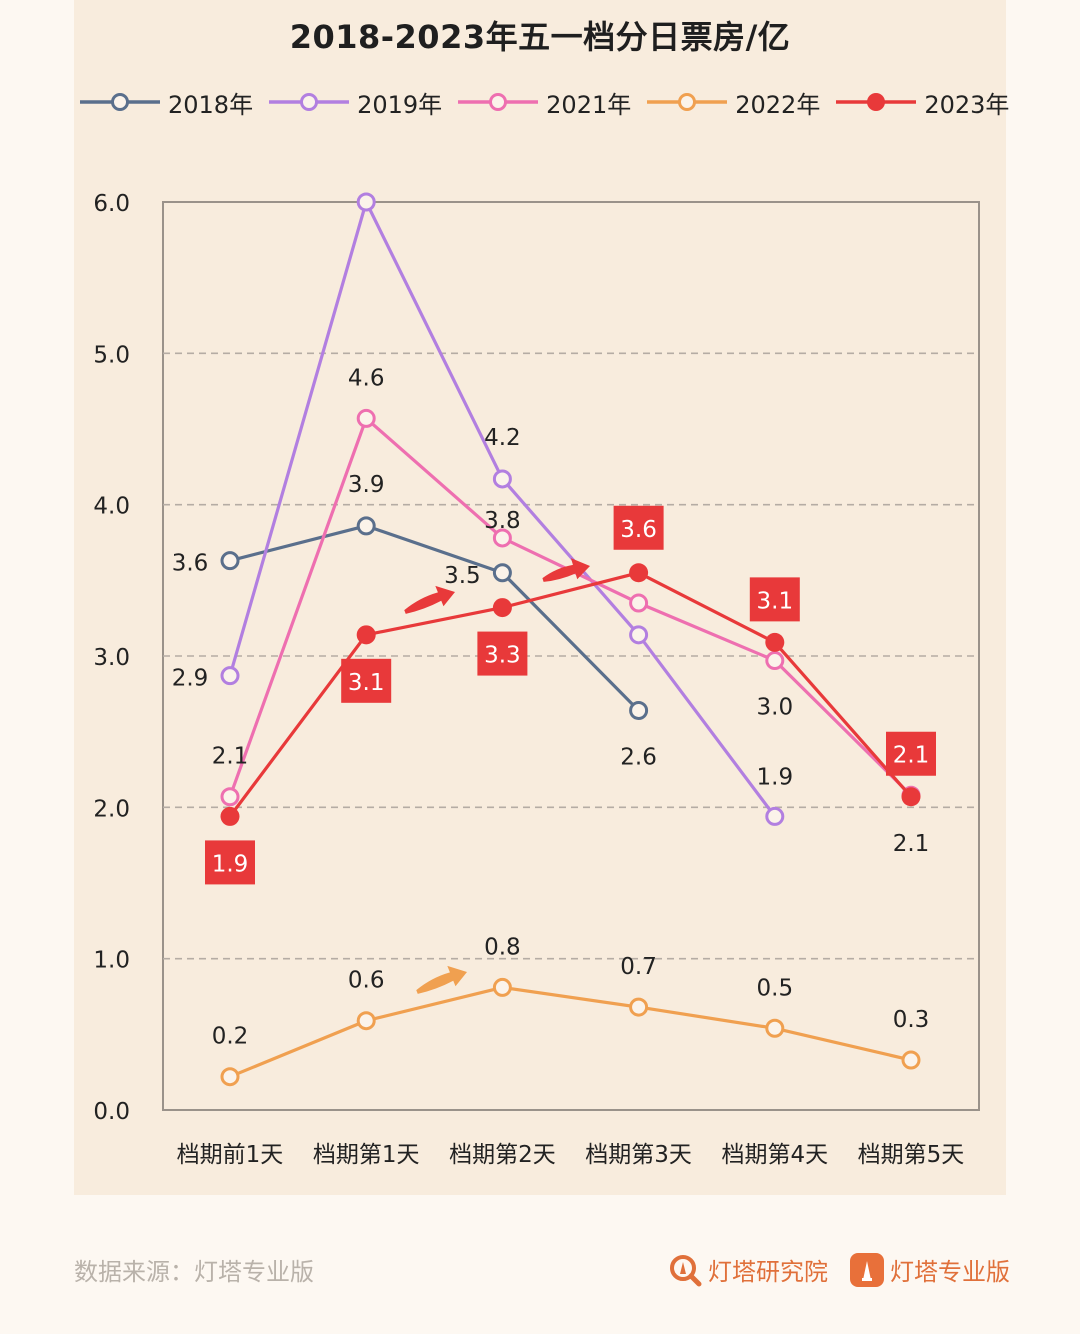 Image resolution: width=1080 pixels, height=1334 pixels. Describe the element at coordinates (774, 1155) in the screenshot. I see `x-tick-label: 档期第4天` at that location.